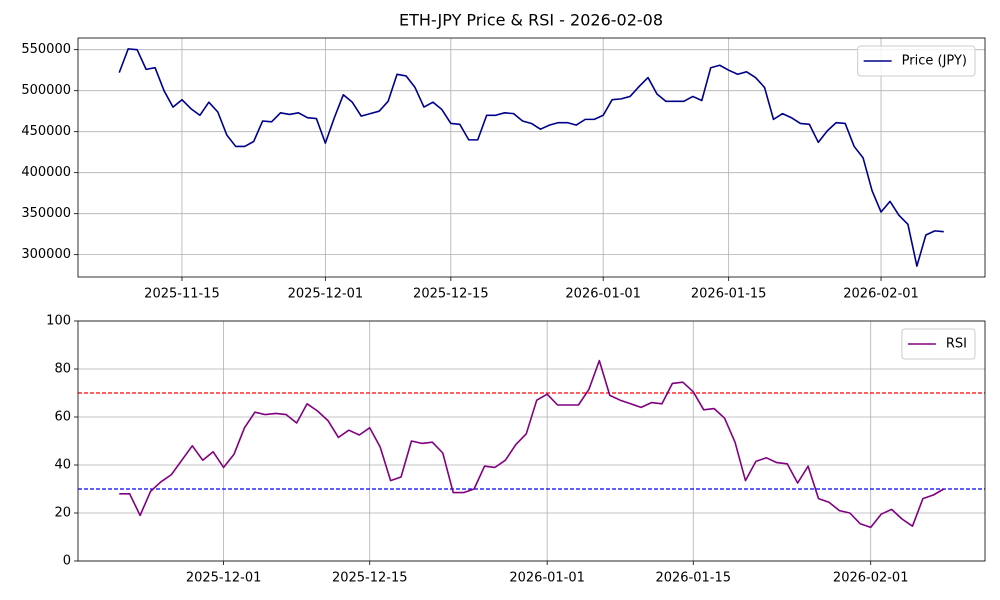 The image size is (1000, 600). I want to click on y-tick-label: 60, so click(62, 417).